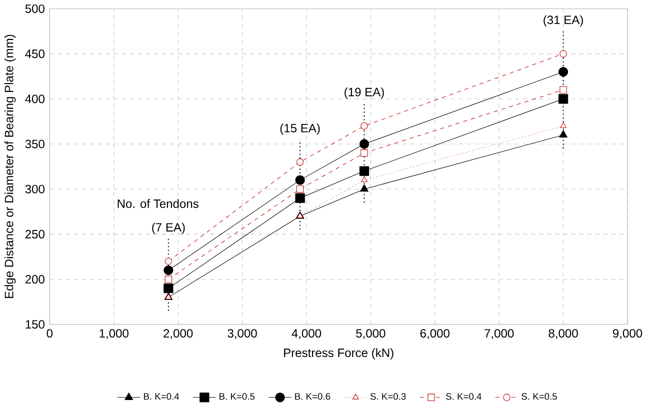 This screenshot has width=647, height=407. I want to click on x-tick-label: 8,000, so click(563, 334).